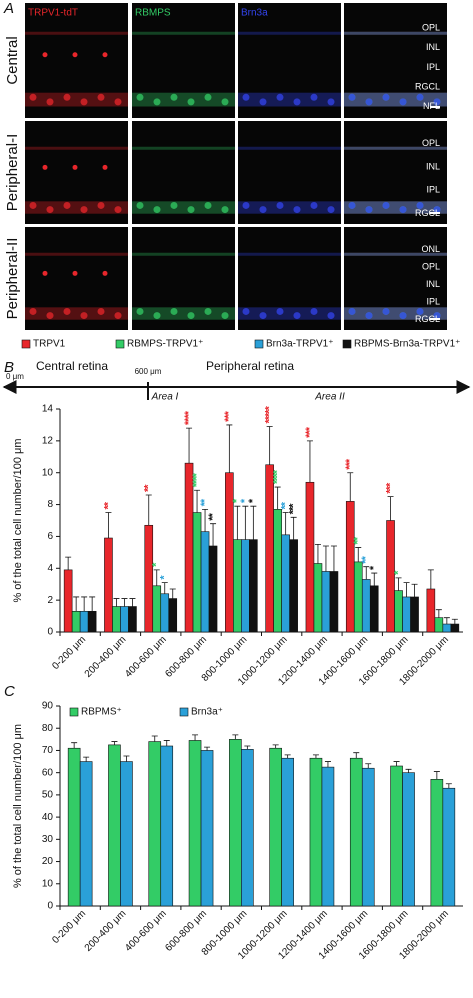 The image size is (473, 998). What do you see at coordinates (165, 344) in the screenshot?
I see `legend-label: RBMPS-TRPV1⁺` at bounding box center [165, 344].